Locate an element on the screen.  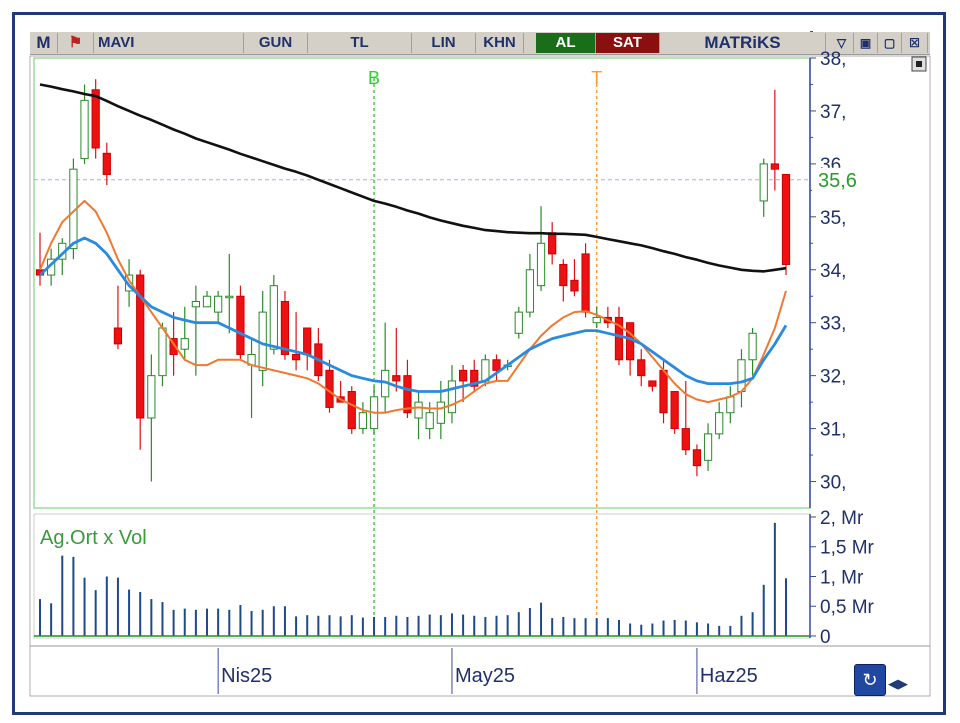
signal-label: T is located at coordinates (596, 78).